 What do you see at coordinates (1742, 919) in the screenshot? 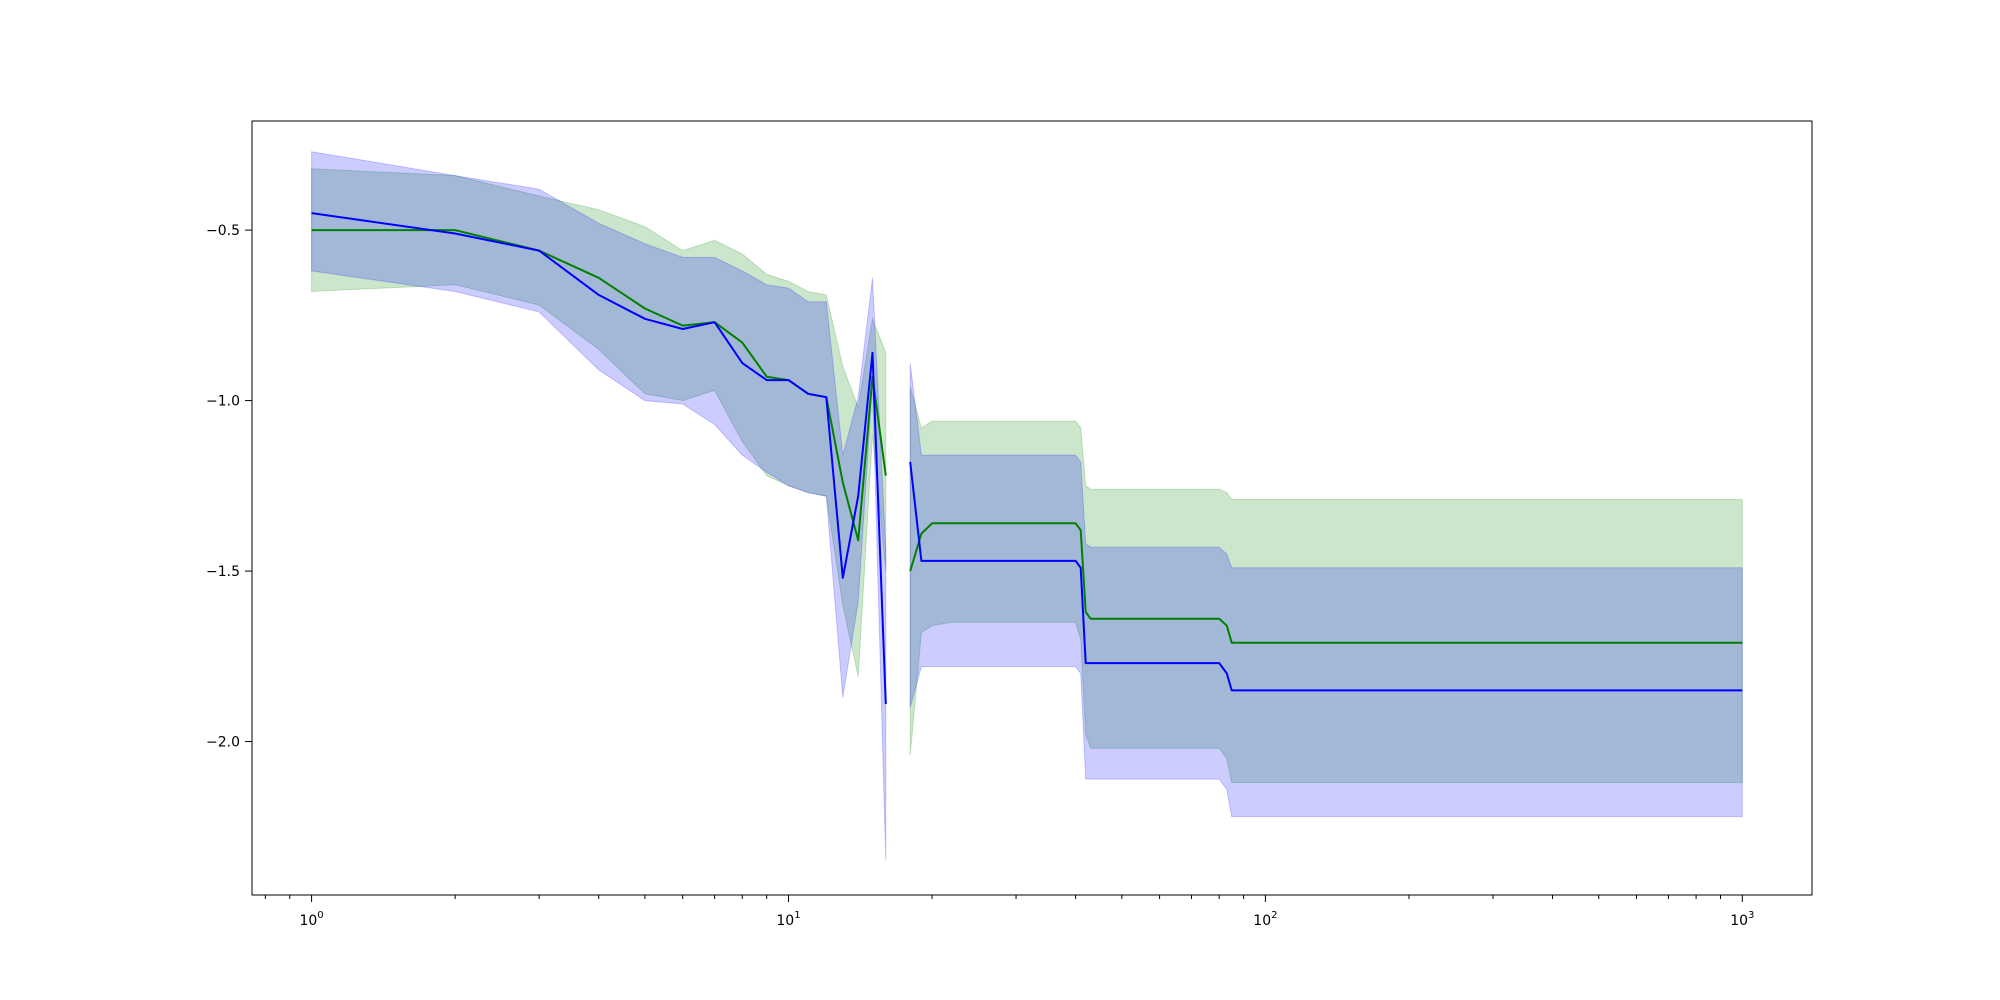
I see `x-tick-label: 10³` at bounding box center [1742, 919].